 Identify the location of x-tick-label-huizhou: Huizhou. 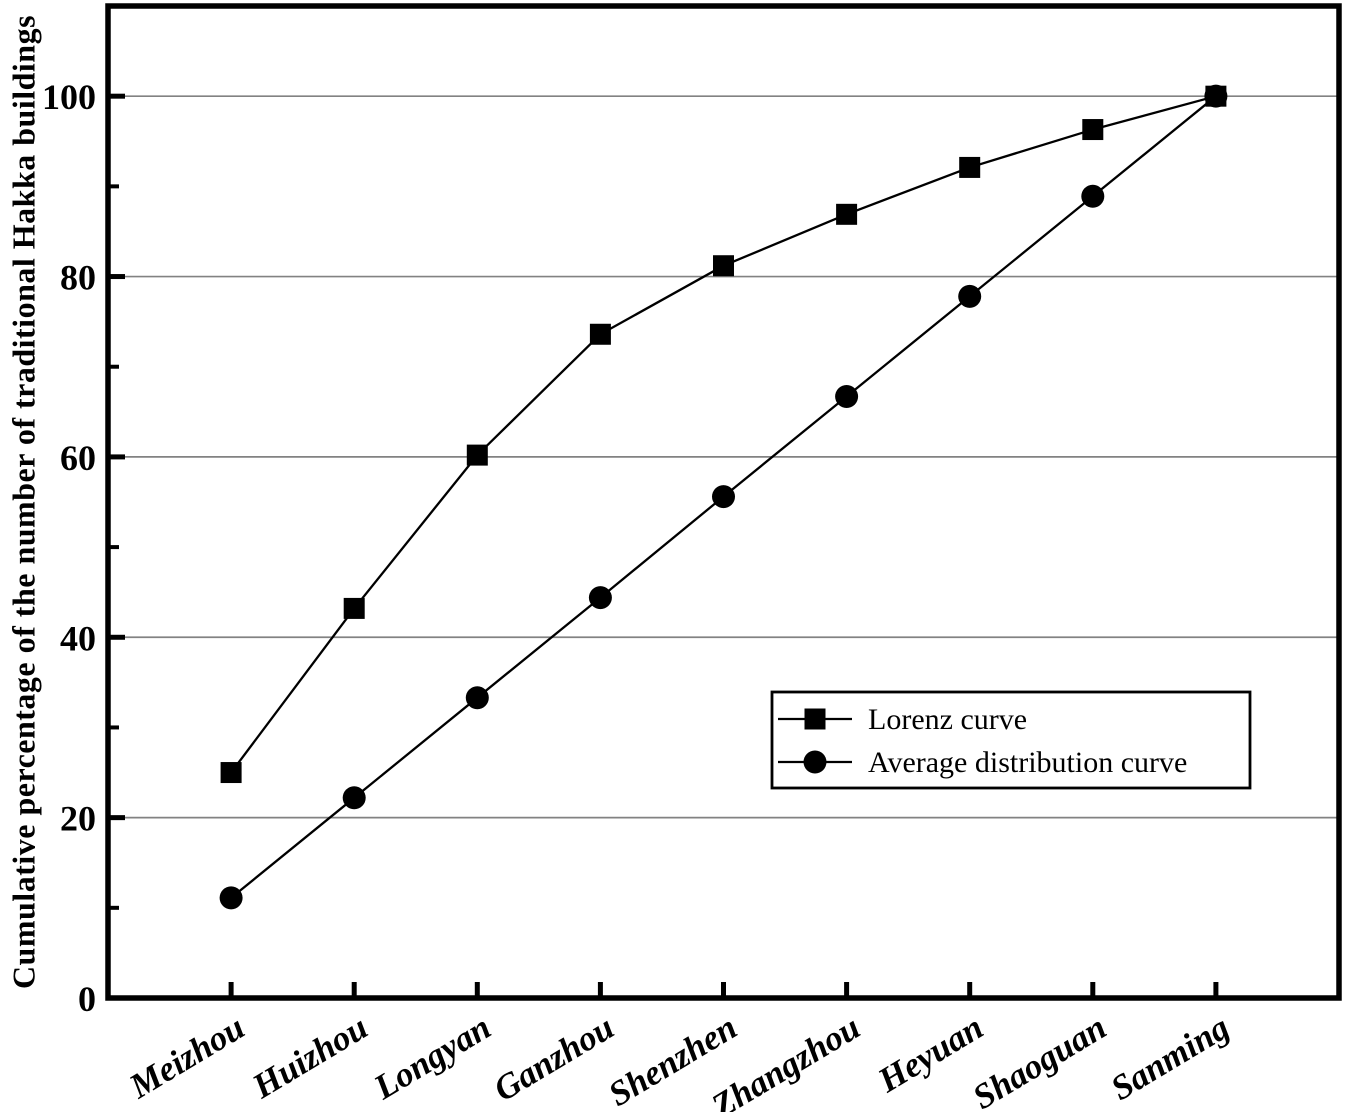
(309, 1056).